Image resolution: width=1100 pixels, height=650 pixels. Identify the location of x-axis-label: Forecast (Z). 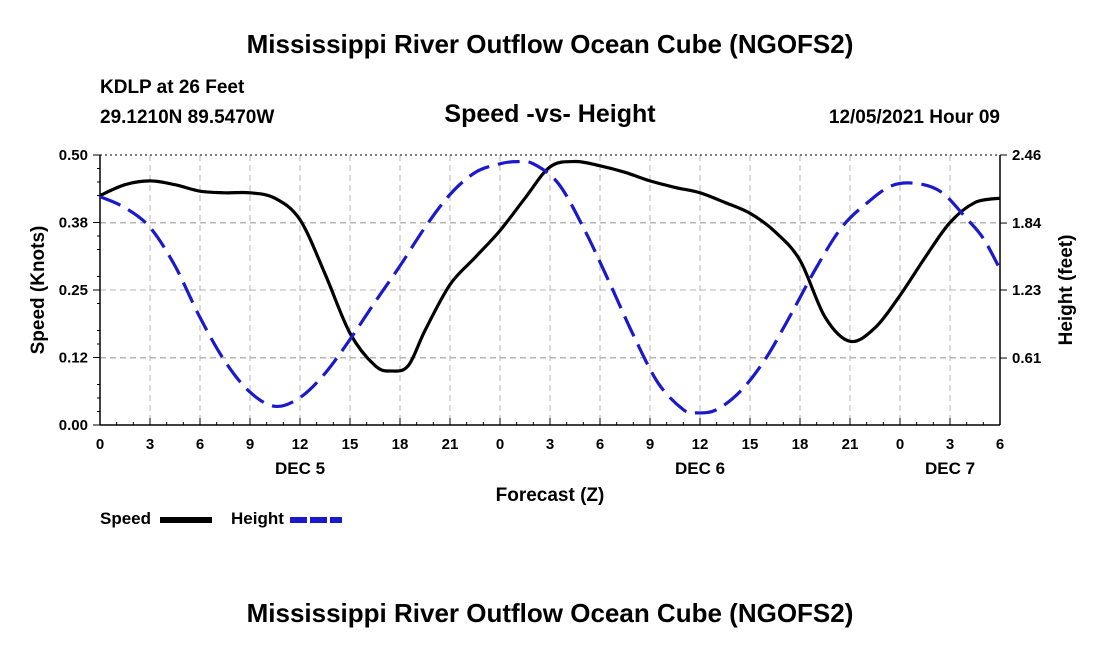
(550, 495).